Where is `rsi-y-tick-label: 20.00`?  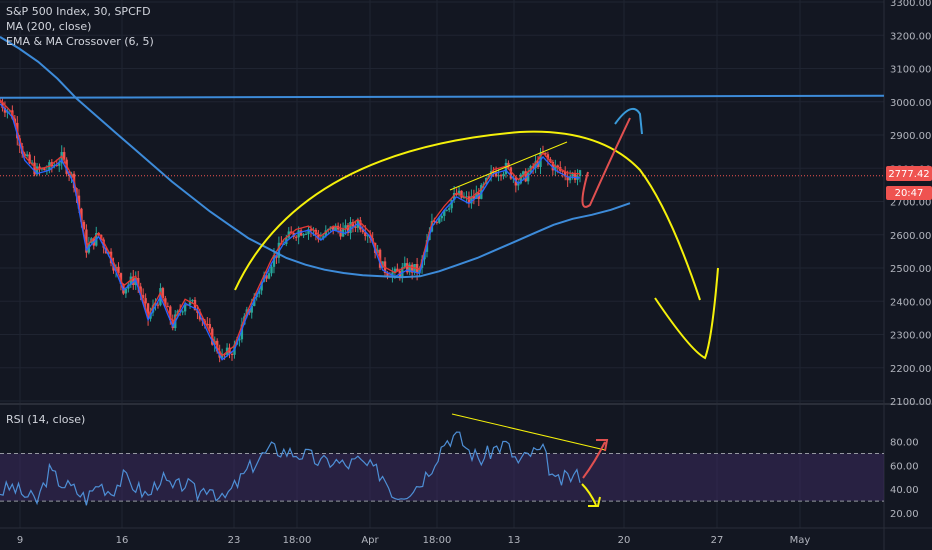
rsi-y-tick-label: 20.00 is located at coordinates (904, 514).